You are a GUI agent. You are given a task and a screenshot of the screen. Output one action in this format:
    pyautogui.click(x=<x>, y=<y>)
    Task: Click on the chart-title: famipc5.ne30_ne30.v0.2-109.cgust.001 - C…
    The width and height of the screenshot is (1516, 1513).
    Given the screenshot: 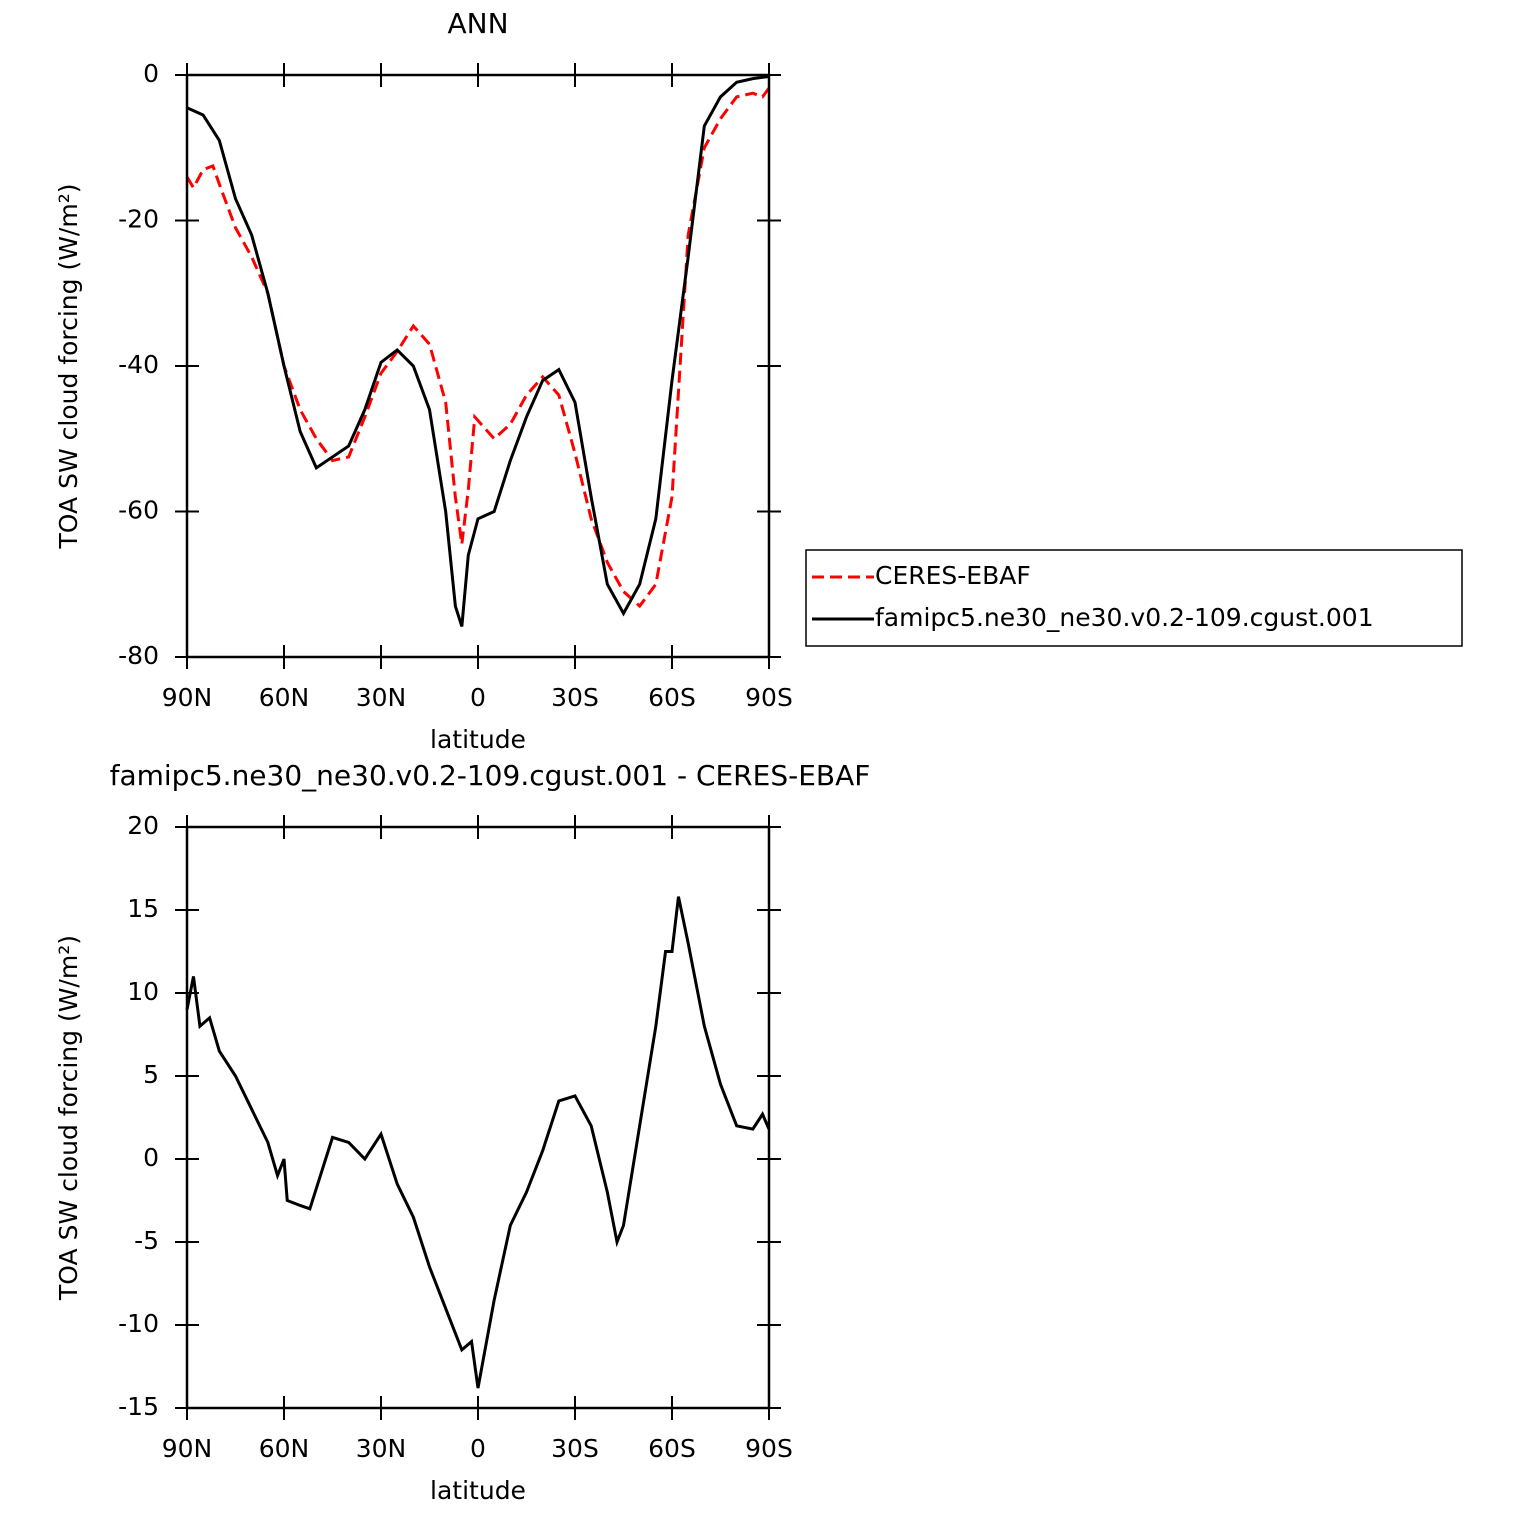 What is the action you would take?
    pyautogui.click(x=490, y=775)
    